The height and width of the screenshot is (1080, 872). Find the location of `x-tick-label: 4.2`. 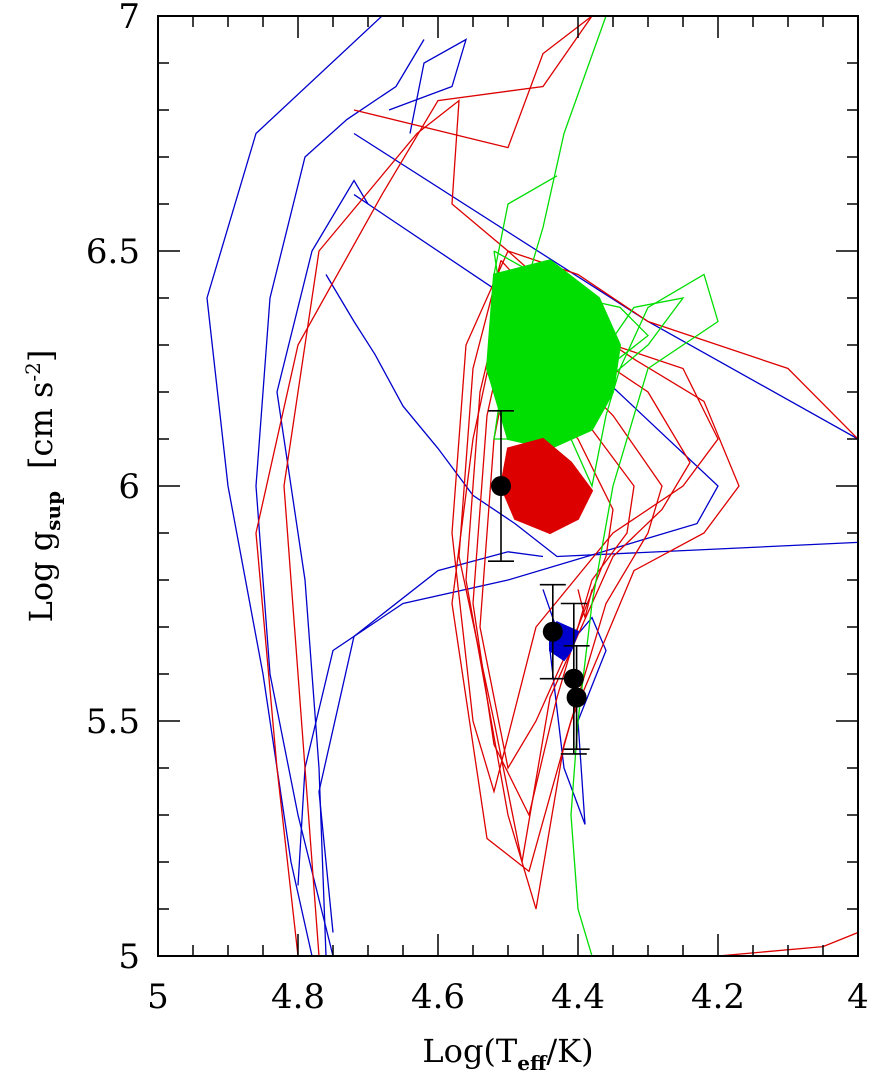

x-tick-label: 4.2 is located at coordinates (718, 997).